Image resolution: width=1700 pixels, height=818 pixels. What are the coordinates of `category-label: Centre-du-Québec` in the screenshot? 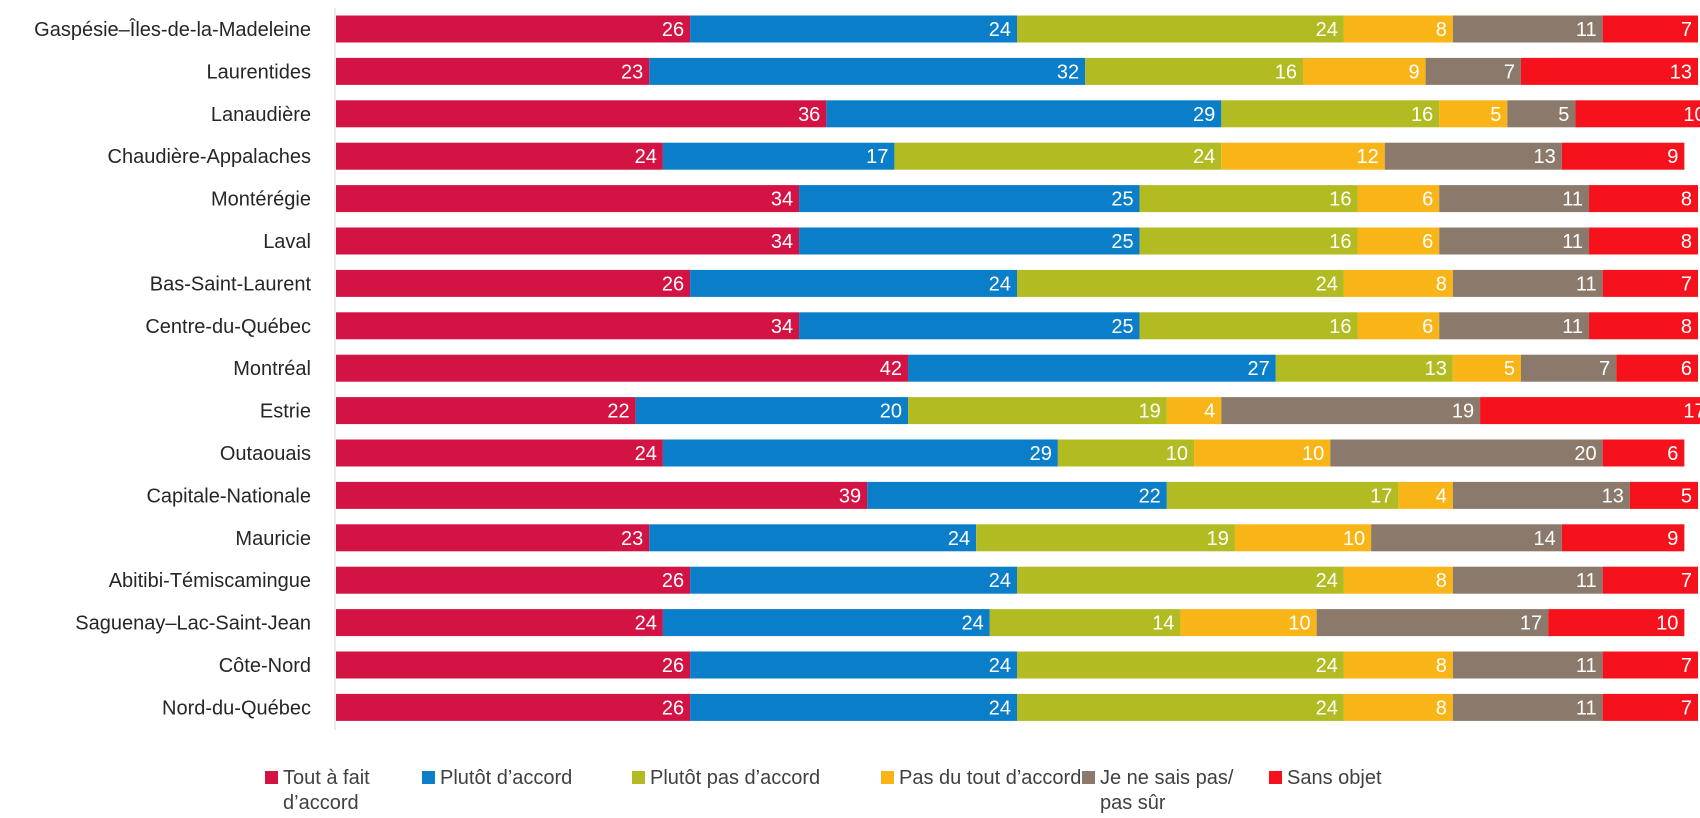 It's located at (228, 327).